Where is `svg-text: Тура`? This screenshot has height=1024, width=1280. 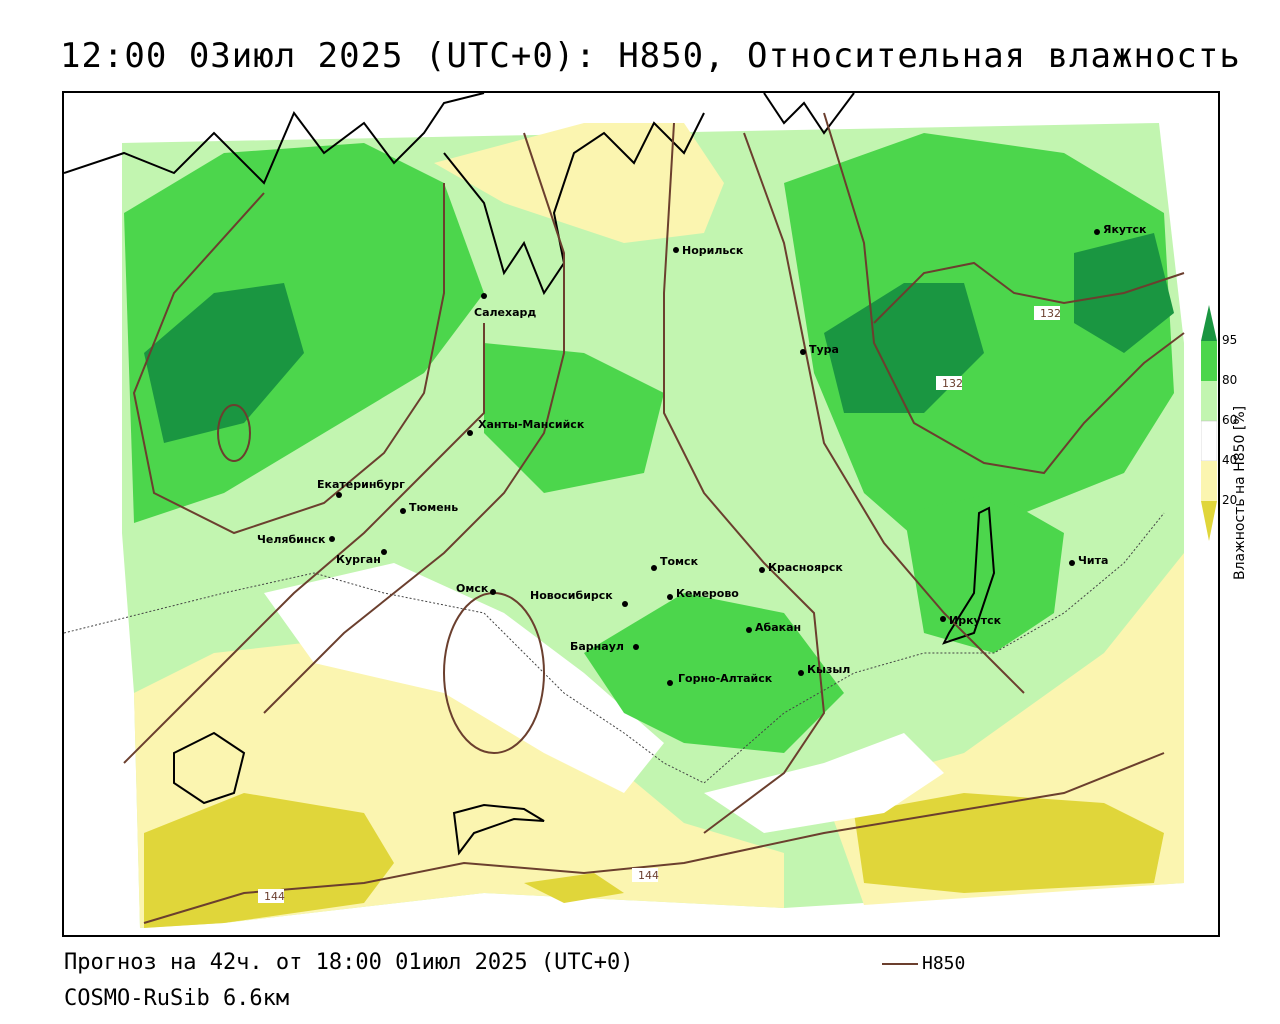
svg-text: Тура is located at coordinates (824, 349).